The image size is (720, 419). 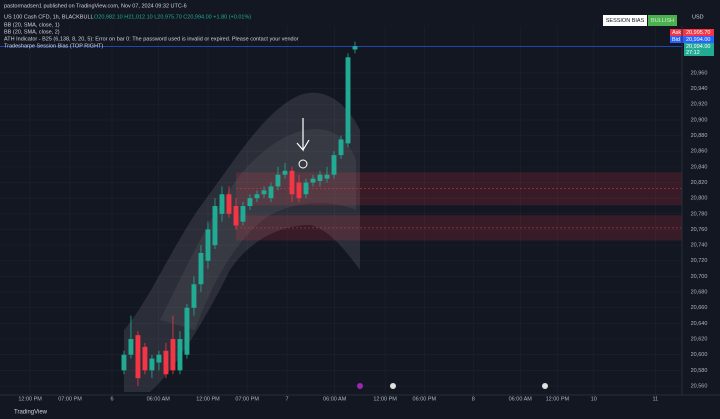 I want to click on y-tick-label: 20,780, so click(x=699, y=214).